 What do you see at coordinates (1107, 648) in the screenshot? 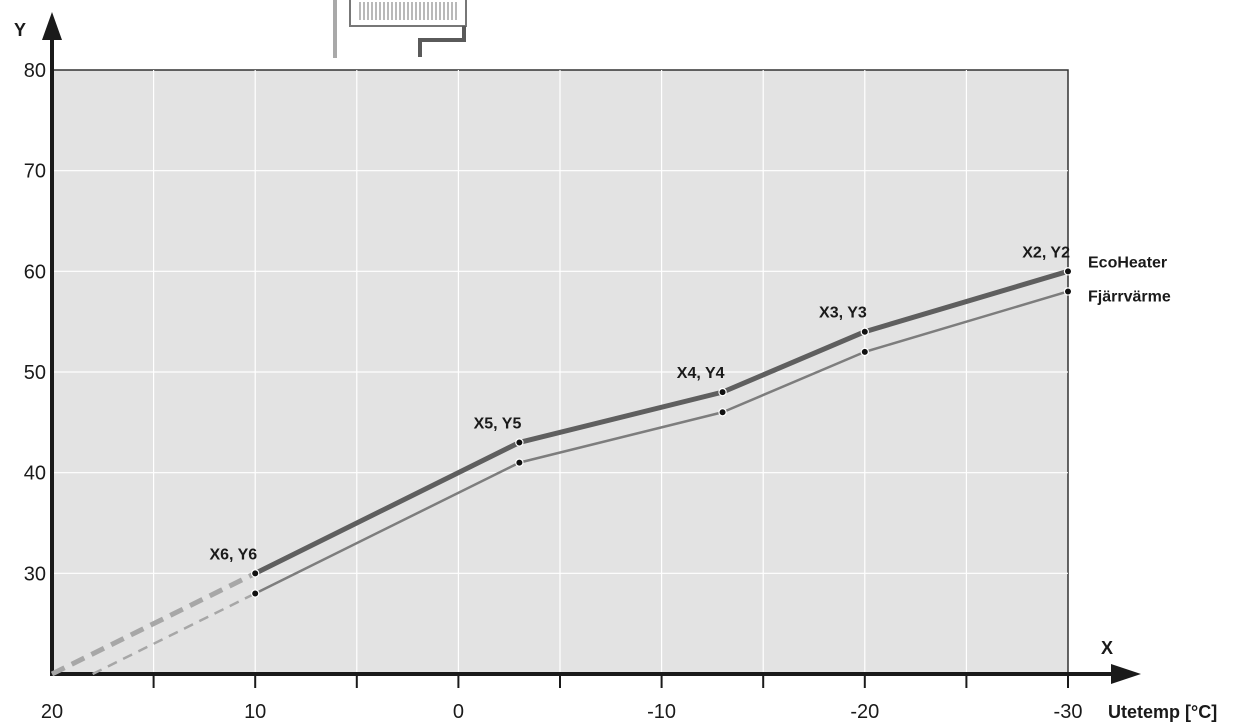
I see `x-axis-letter: X` at bounding box center [1107, 648].